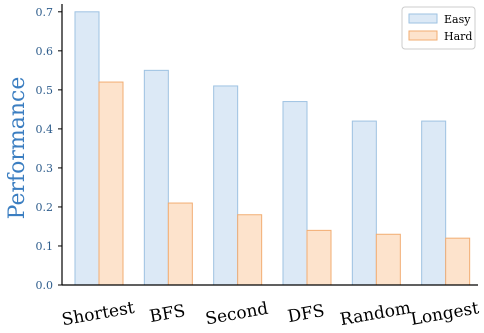  Describe the element at coordinates (445, 314) in the screenshot. I see `x-tick-label: Longest` at that location.